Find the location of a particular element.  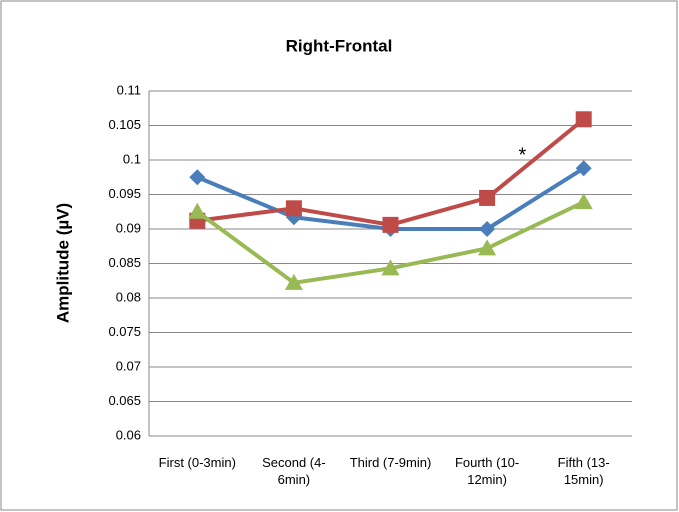

chart-title: Right-Frontal is located at coordinates (339, 45).